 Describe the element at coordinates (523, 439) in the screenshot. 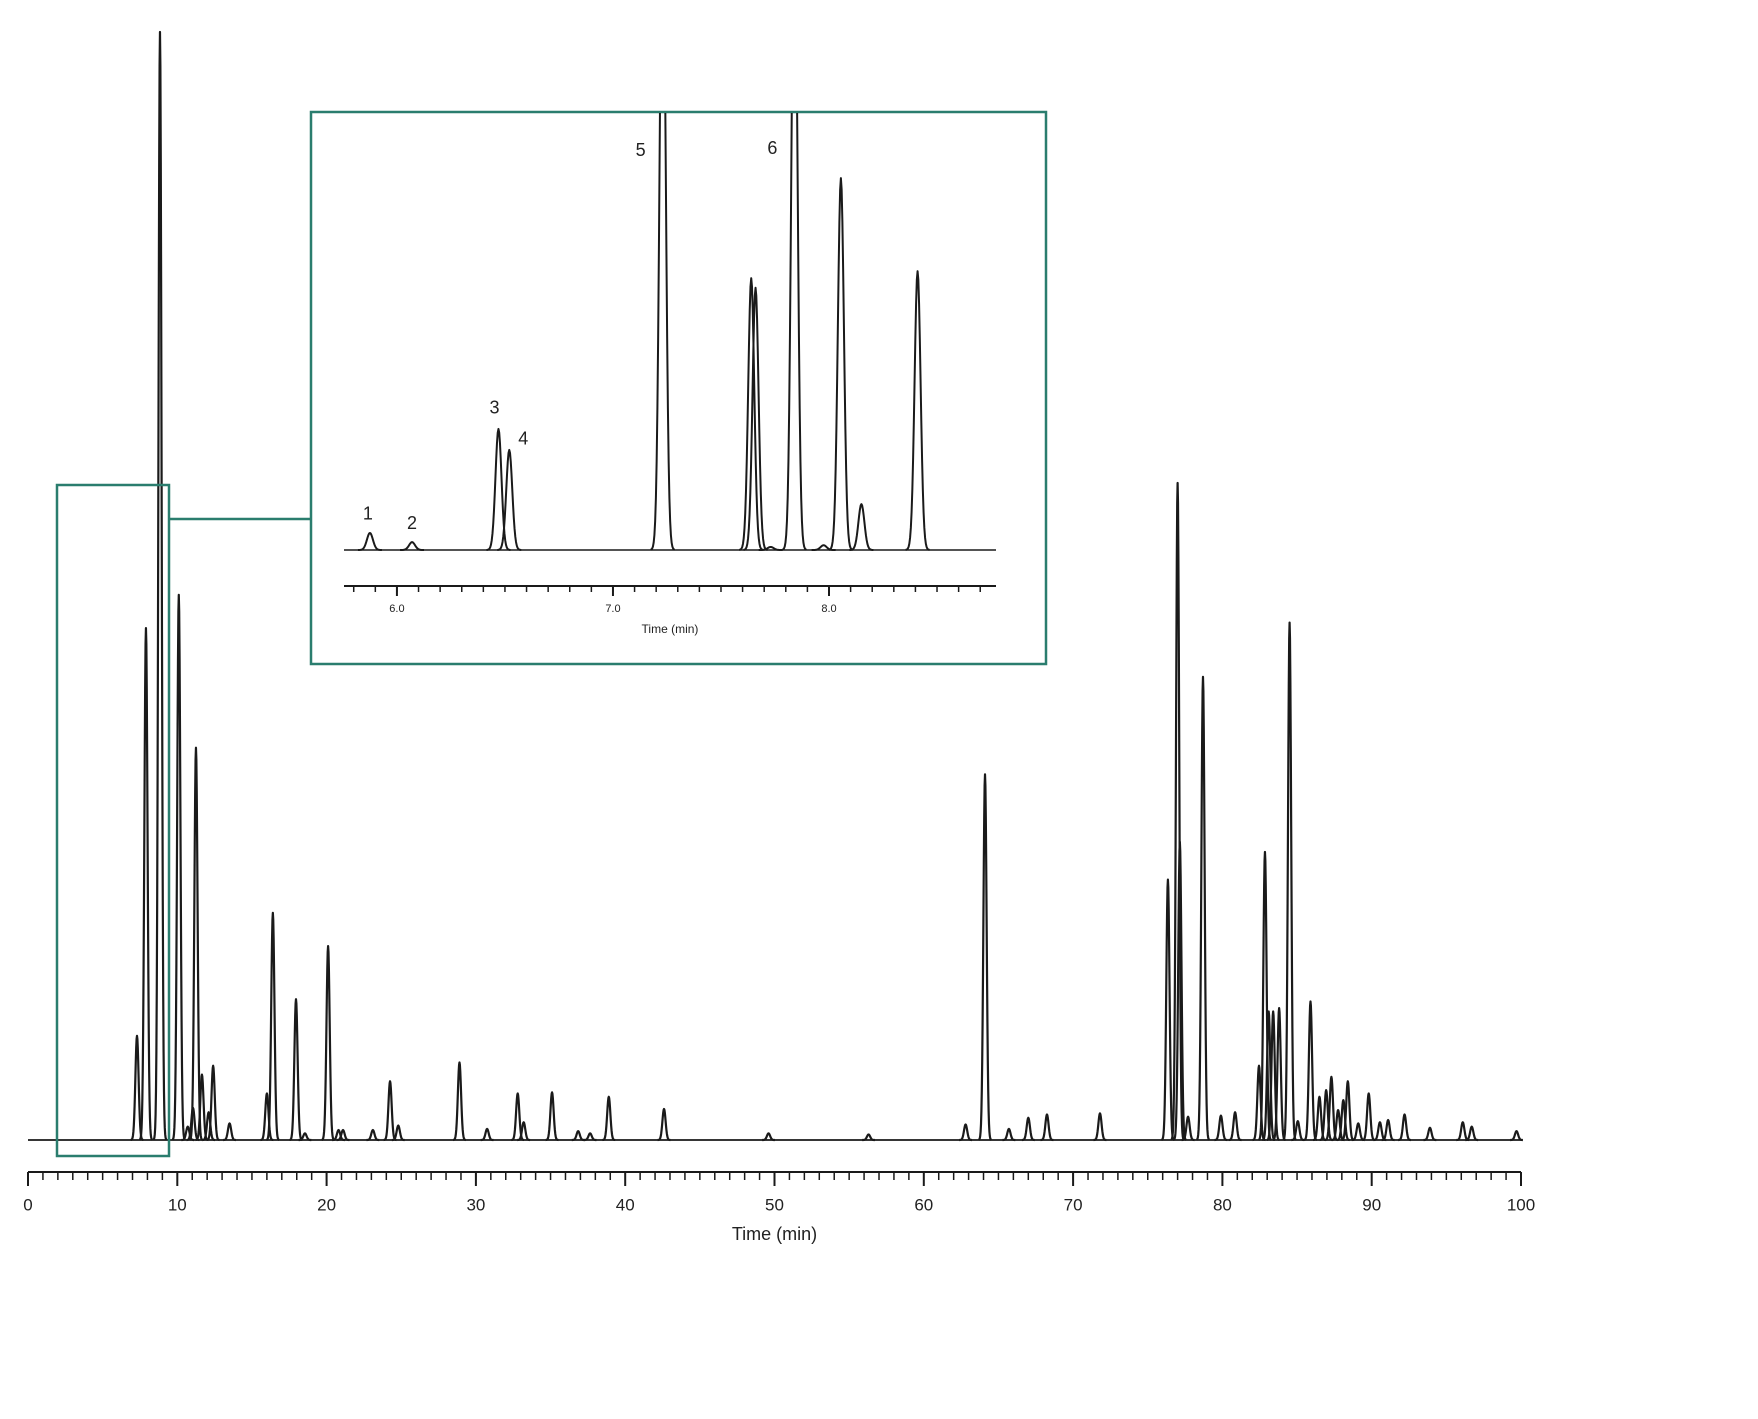

I see `peak-label: 4` at that location.